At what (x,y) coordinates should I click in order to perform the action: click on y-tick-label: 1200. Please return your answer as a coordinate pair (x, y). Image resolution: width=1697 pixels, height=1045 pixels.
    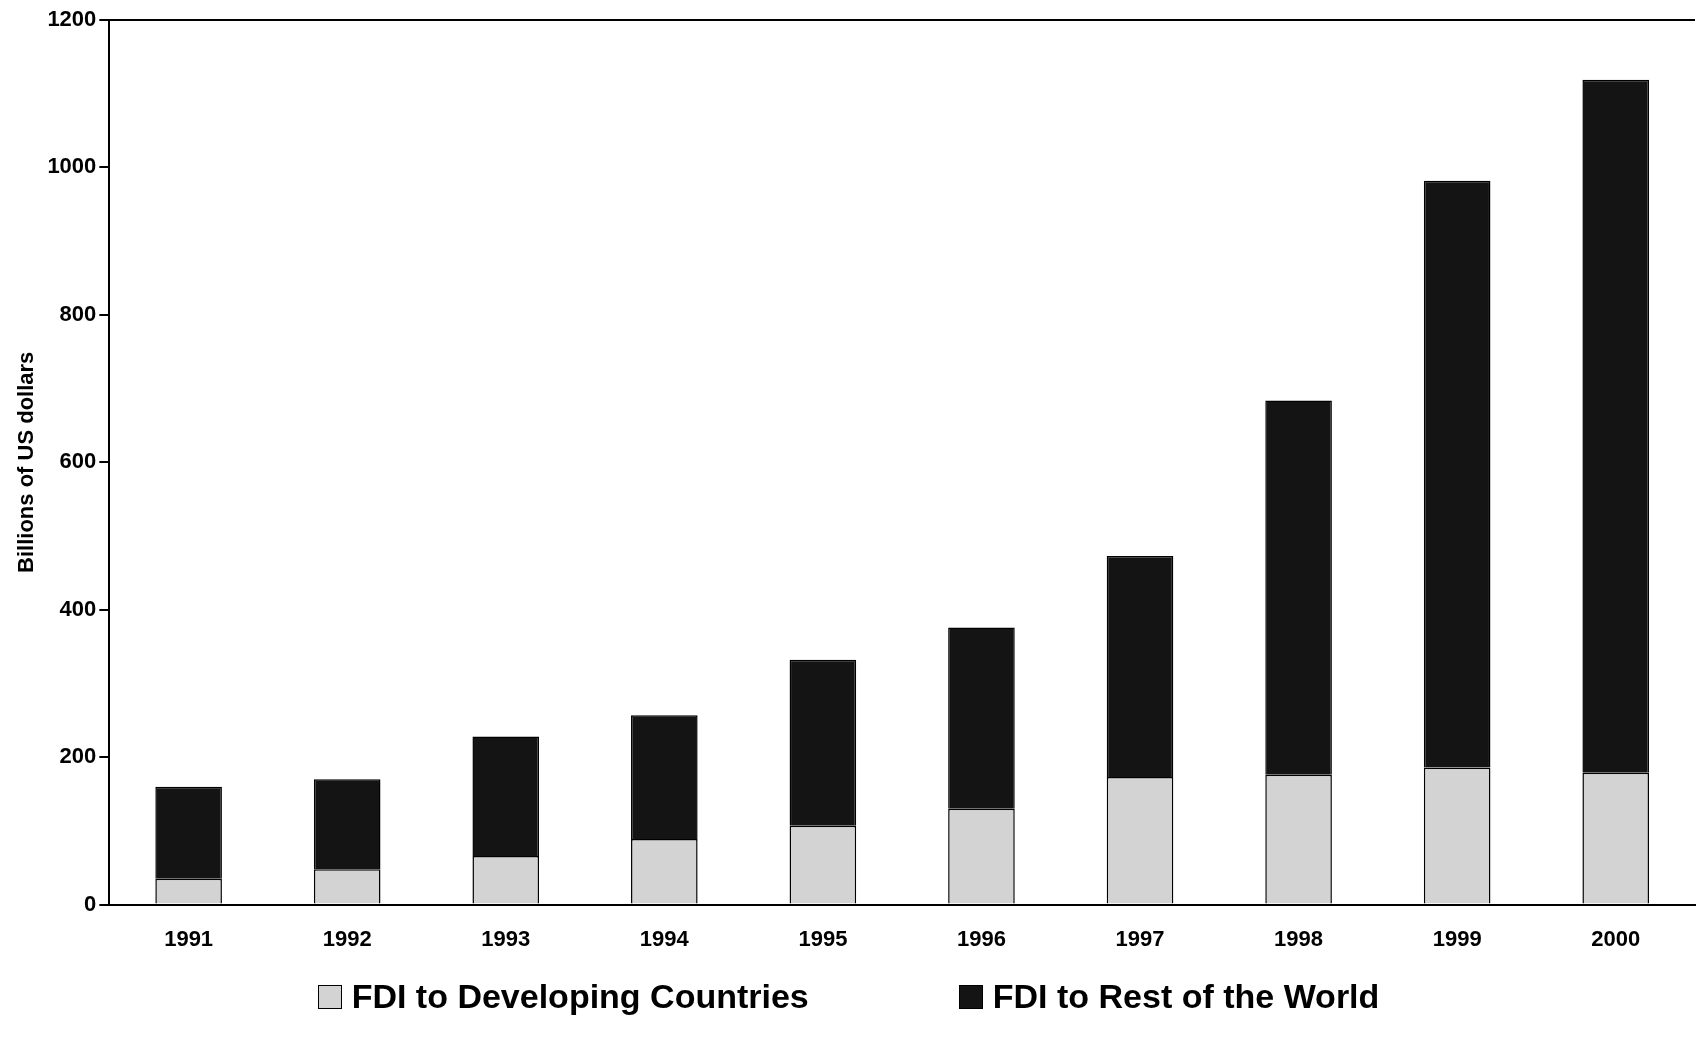
    Looking at the image, I should click on (72, 19).